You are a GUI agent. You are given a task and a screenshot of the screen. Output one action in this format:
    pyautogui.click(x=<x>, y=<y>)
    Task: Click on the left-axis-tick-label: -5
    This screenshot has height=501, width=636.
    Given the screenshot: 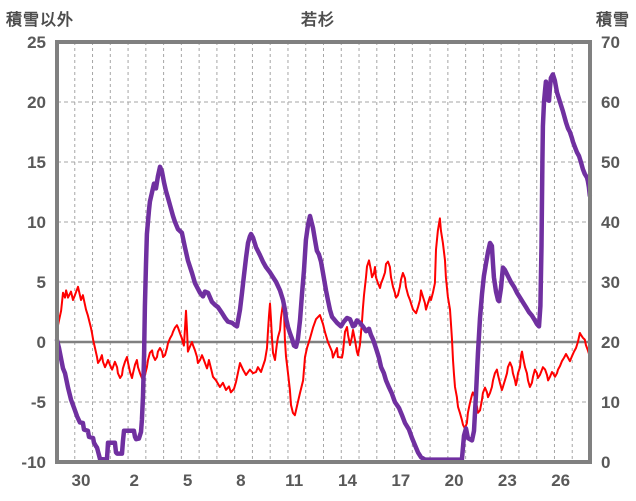 What is the action you would take?
    pyautogui.click(x=38, y=402)
    